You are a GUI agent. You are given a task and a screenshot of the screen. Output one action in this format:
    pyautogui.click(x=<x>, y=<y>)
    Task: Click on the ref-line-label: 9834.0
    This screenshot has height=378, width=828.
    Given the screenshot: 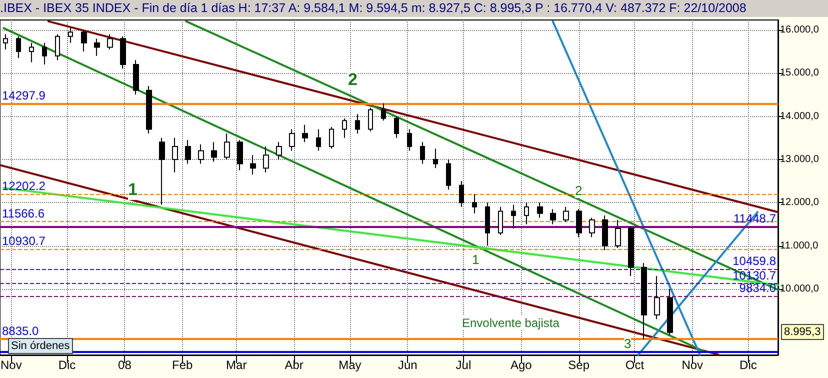 What is the action you would take?
    pyautogui.click(x=757, y=288)
    